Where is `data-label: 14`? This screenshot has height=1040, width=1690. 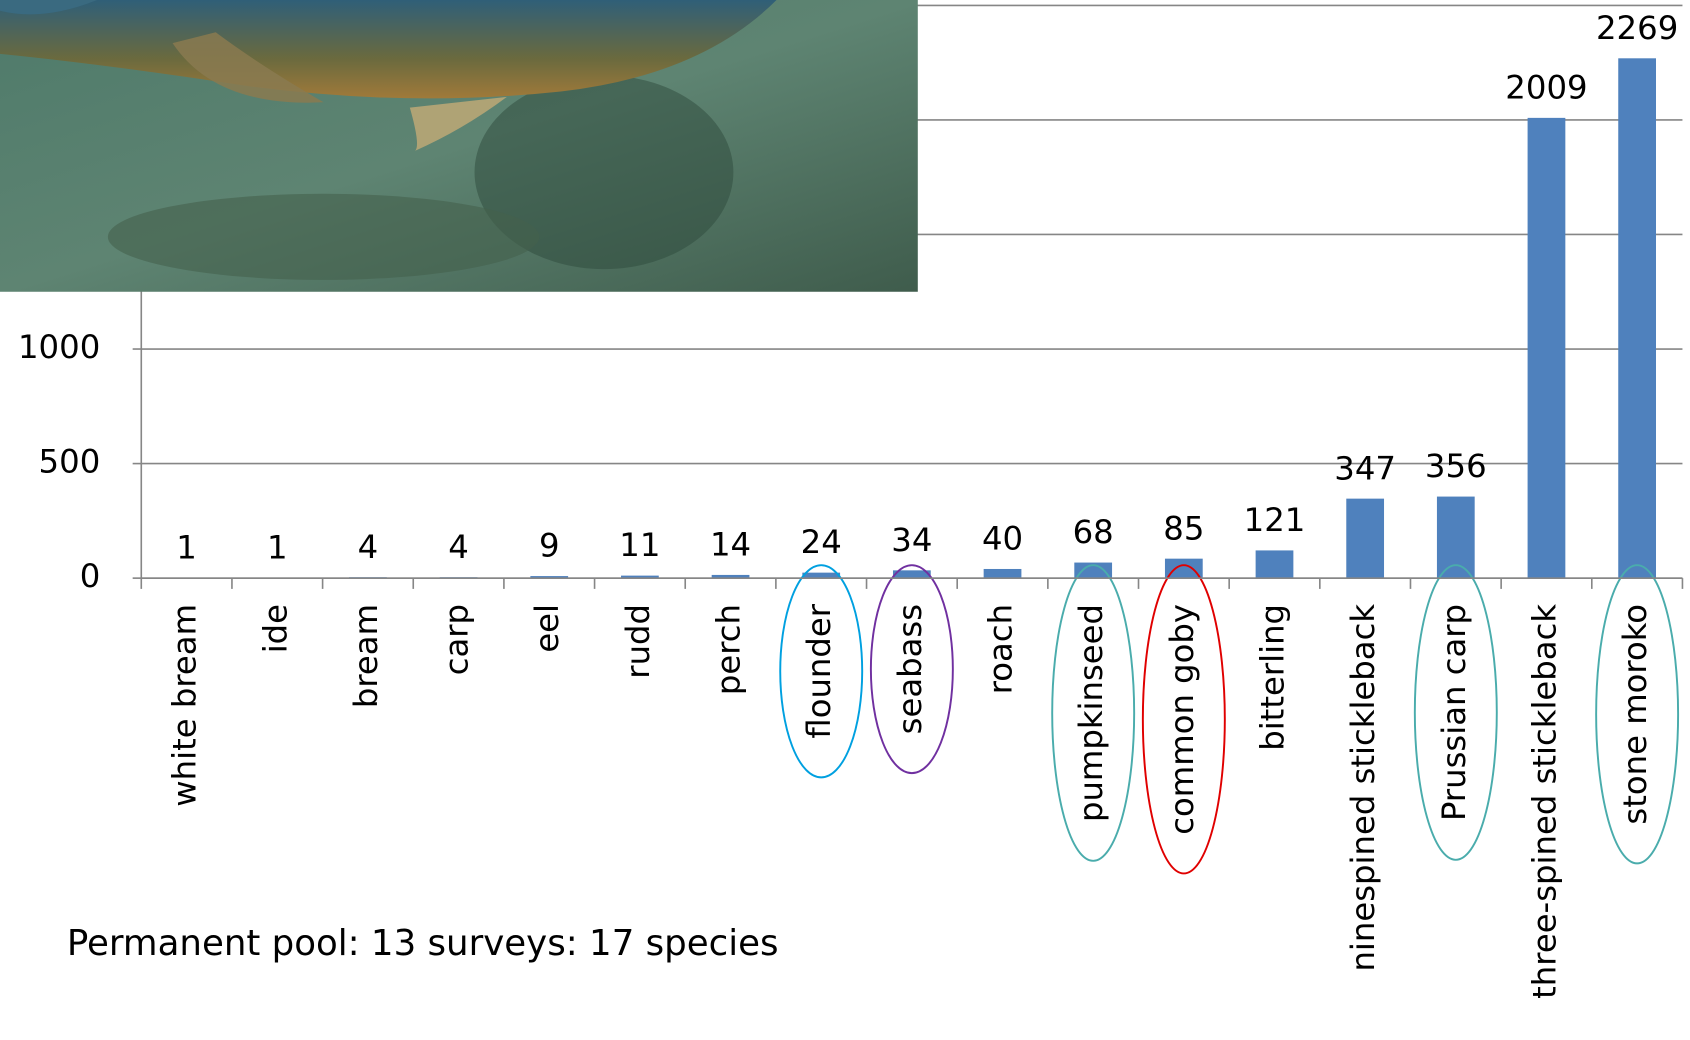 data-label: 14 is located at coordinates (730, 545).